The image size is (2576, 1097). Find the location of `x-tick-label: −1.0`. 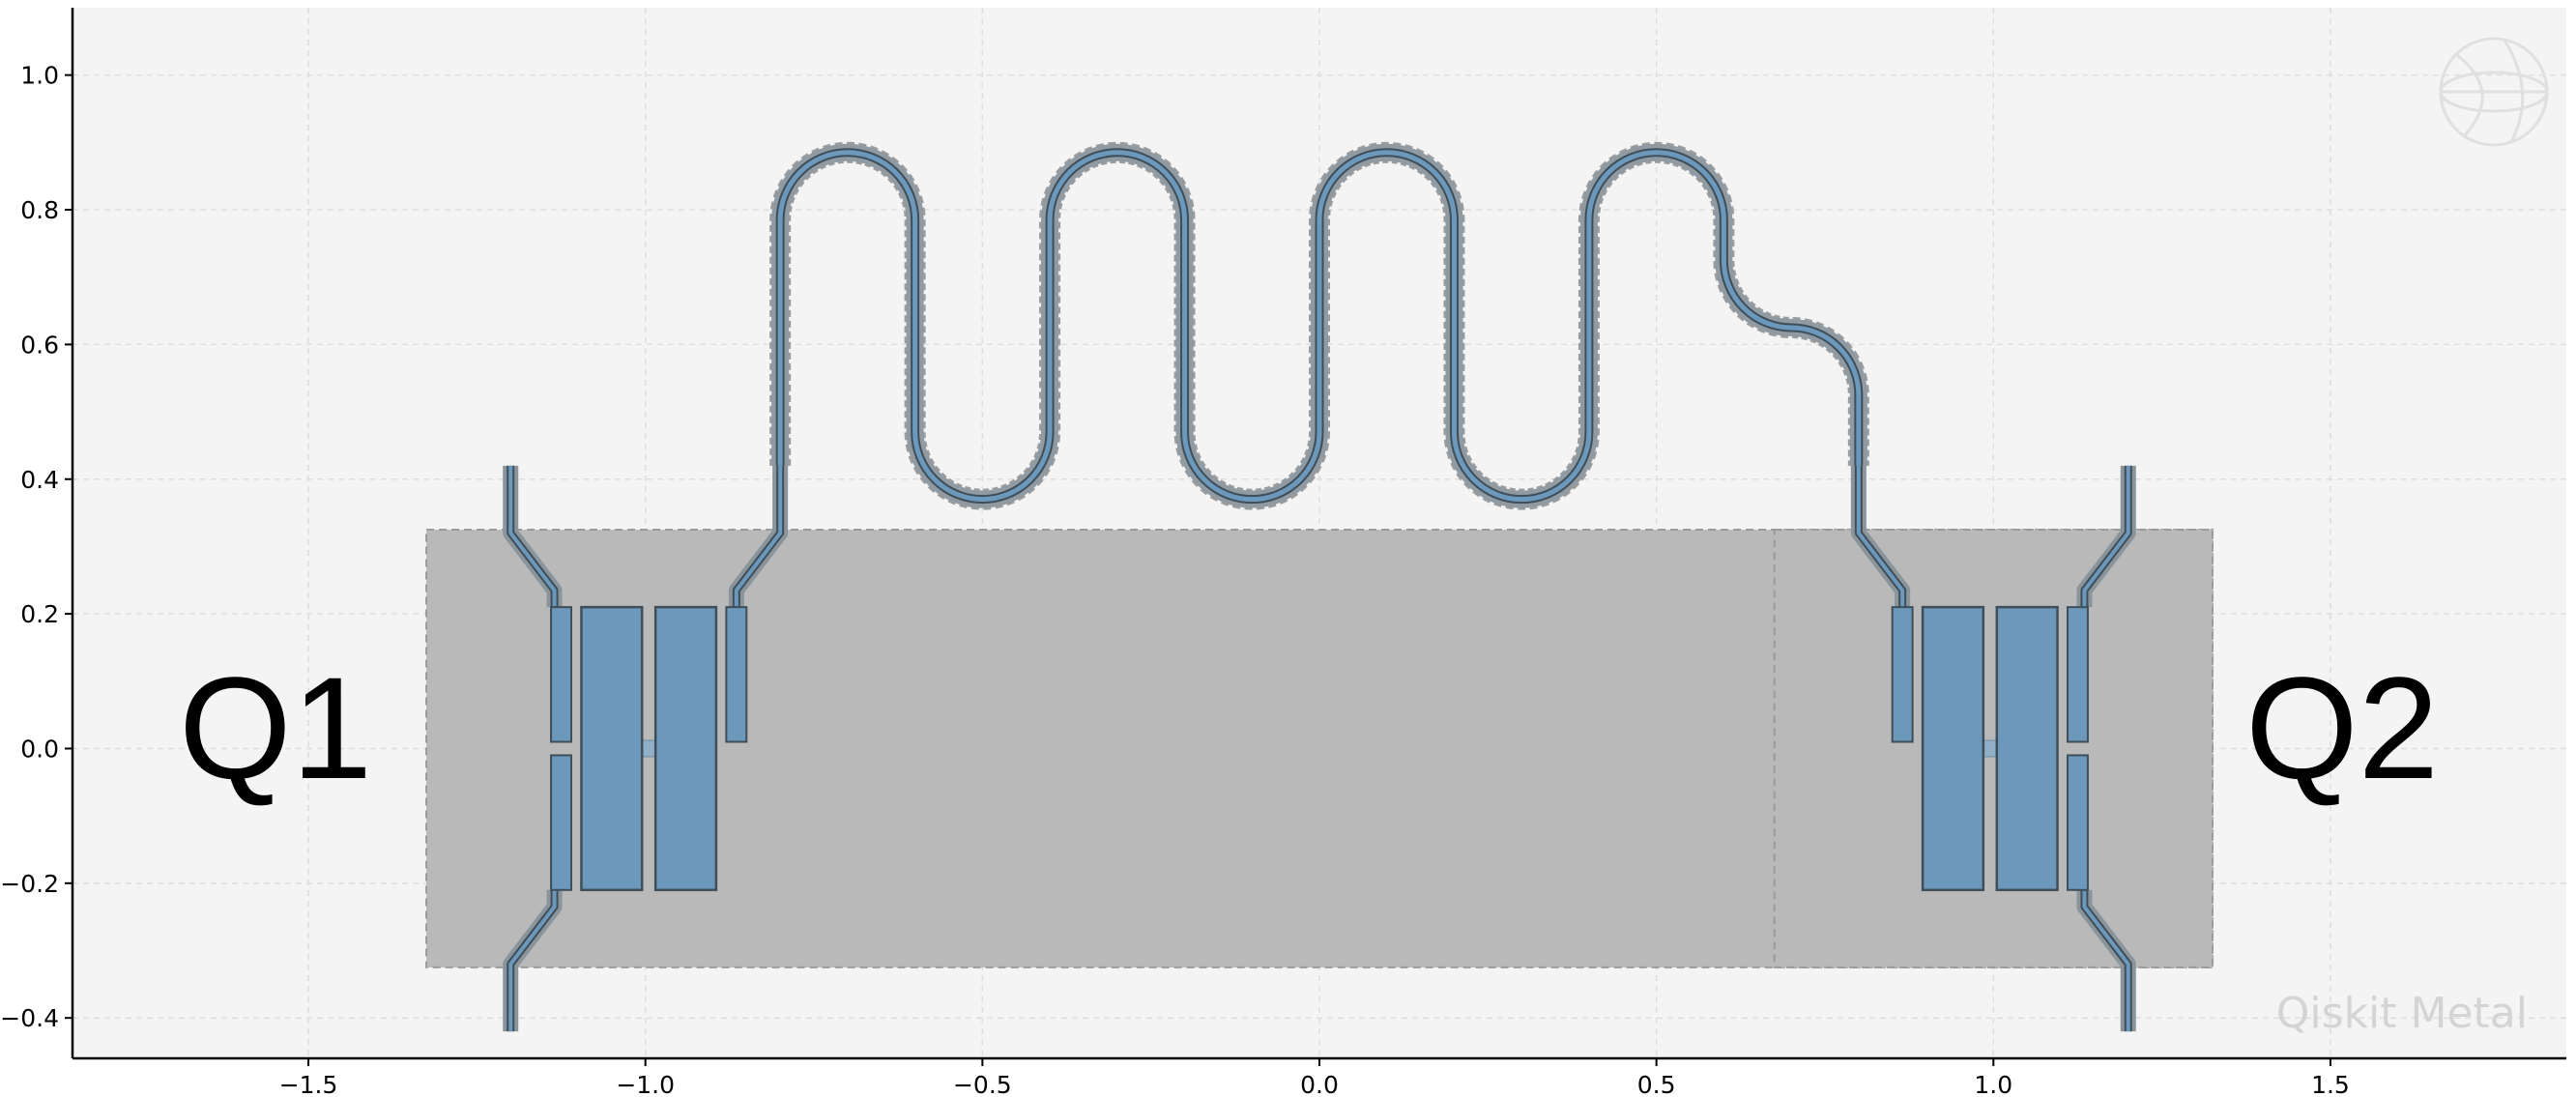

x-tick-label: −1.0 is located at coordinates (645, 1084).